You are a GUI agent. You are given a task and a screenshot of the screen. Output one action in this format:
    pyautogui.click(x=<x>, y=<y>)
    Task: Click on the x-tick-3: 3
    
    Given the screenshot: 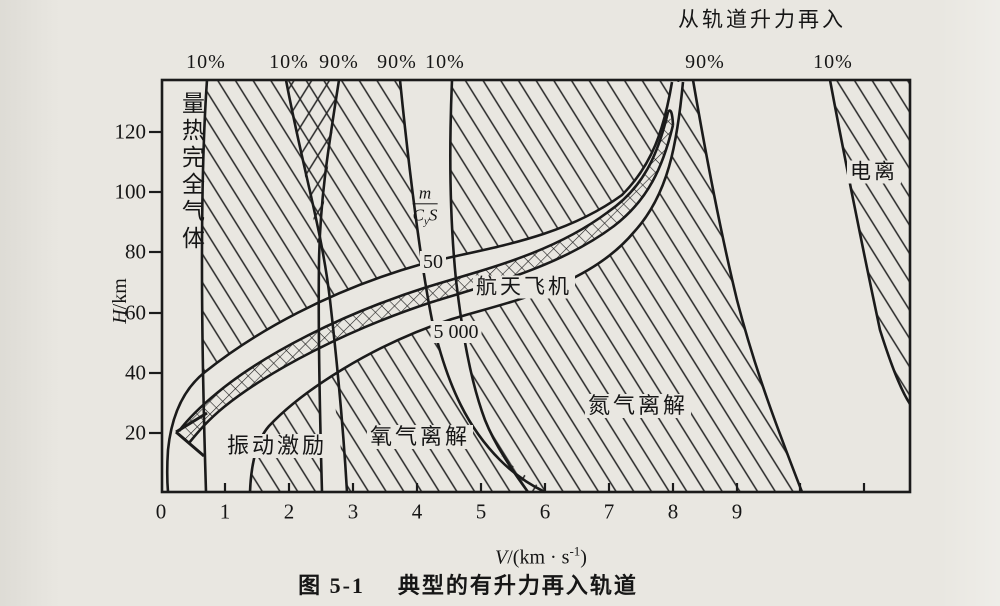 What is the action you would take?
    pyautogui.click(x=353, y=511)
    